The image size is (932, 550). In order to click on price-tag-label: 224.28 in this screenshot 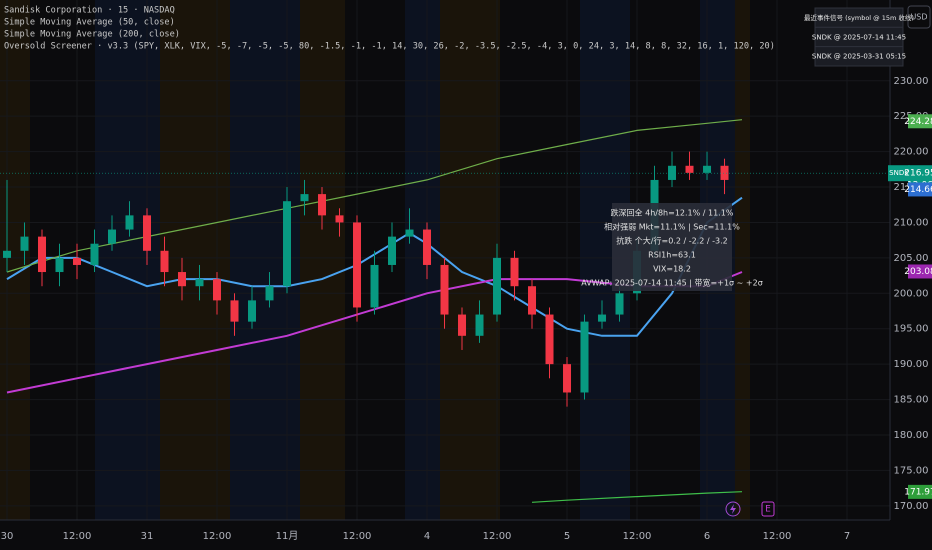, I will do `click(918, 122)`.